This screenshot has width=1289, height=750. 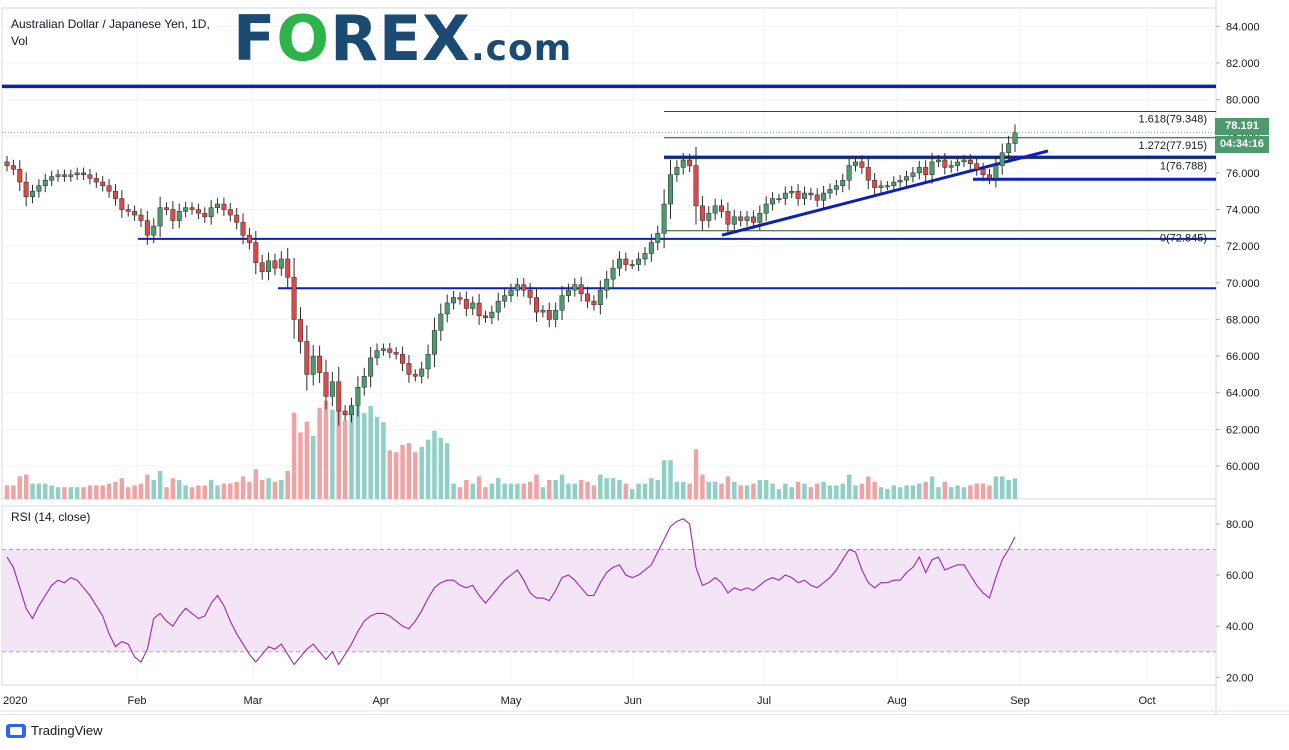 I want to click on tradingview-brand: TradingView, so click(x=54, y=730).